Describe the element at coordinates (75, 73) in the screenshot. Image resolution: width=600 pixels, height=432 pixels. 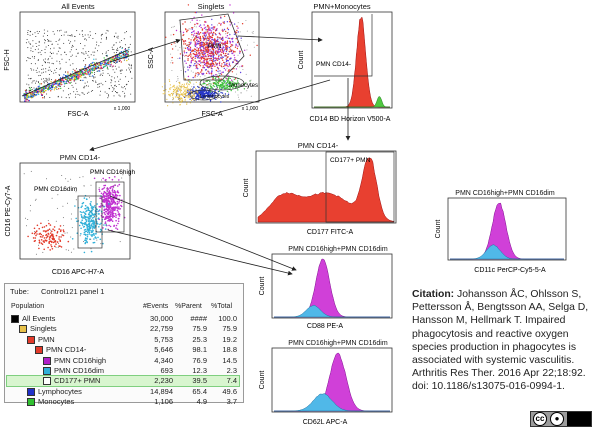
I see `singlets-gate-line` at that location.